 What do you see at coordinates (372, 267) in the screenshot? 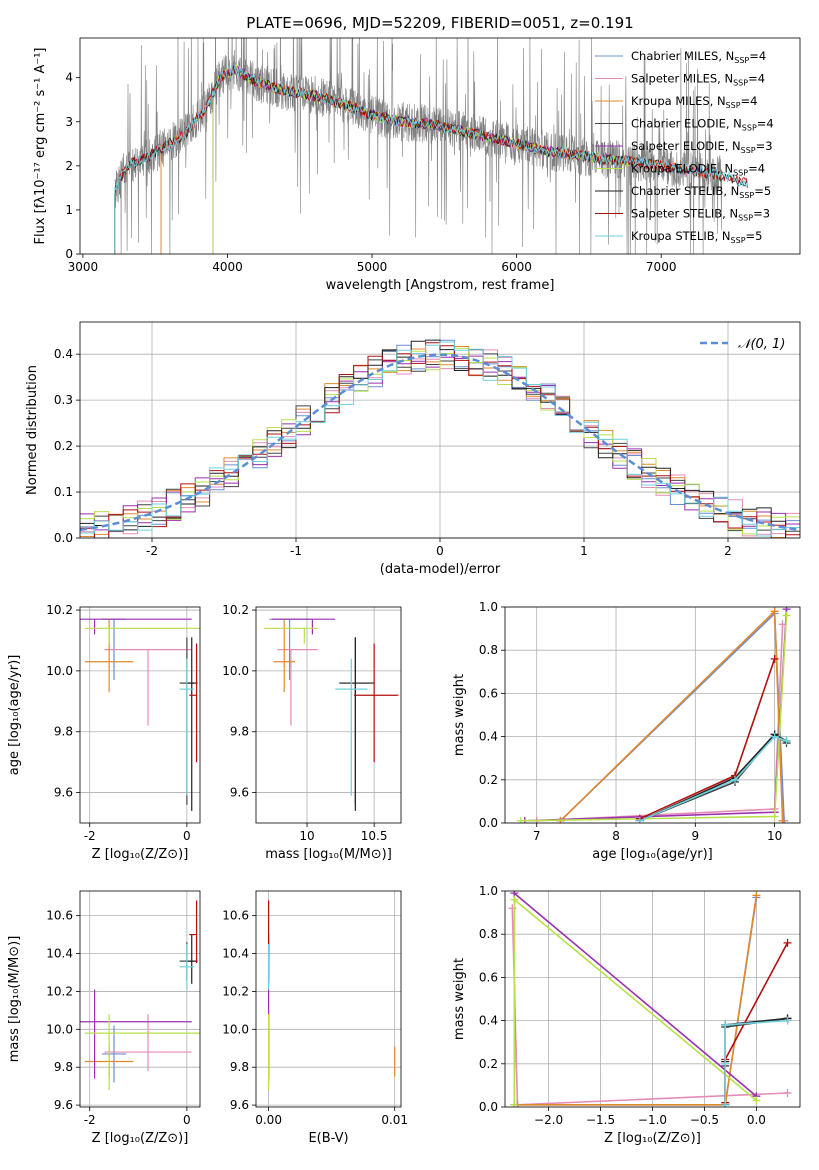
I see `x-tick-label: 5000` at bounding box center [372, 267].